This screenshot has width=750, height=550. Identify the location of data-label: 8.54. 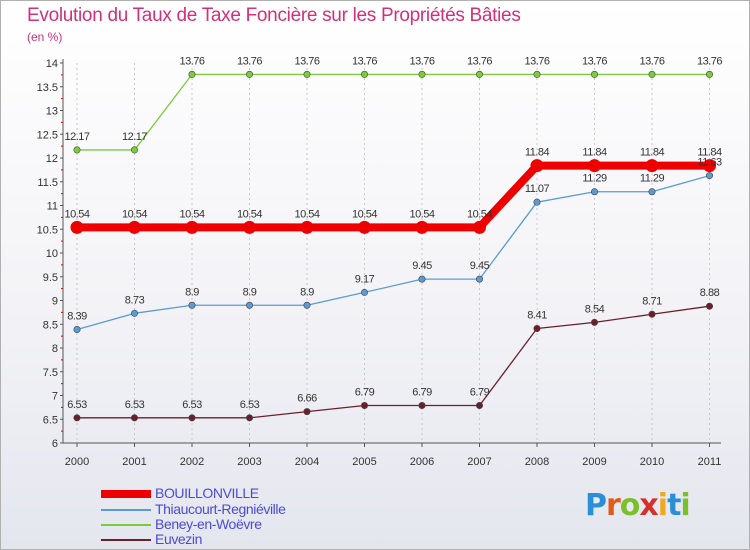
(595, 309).